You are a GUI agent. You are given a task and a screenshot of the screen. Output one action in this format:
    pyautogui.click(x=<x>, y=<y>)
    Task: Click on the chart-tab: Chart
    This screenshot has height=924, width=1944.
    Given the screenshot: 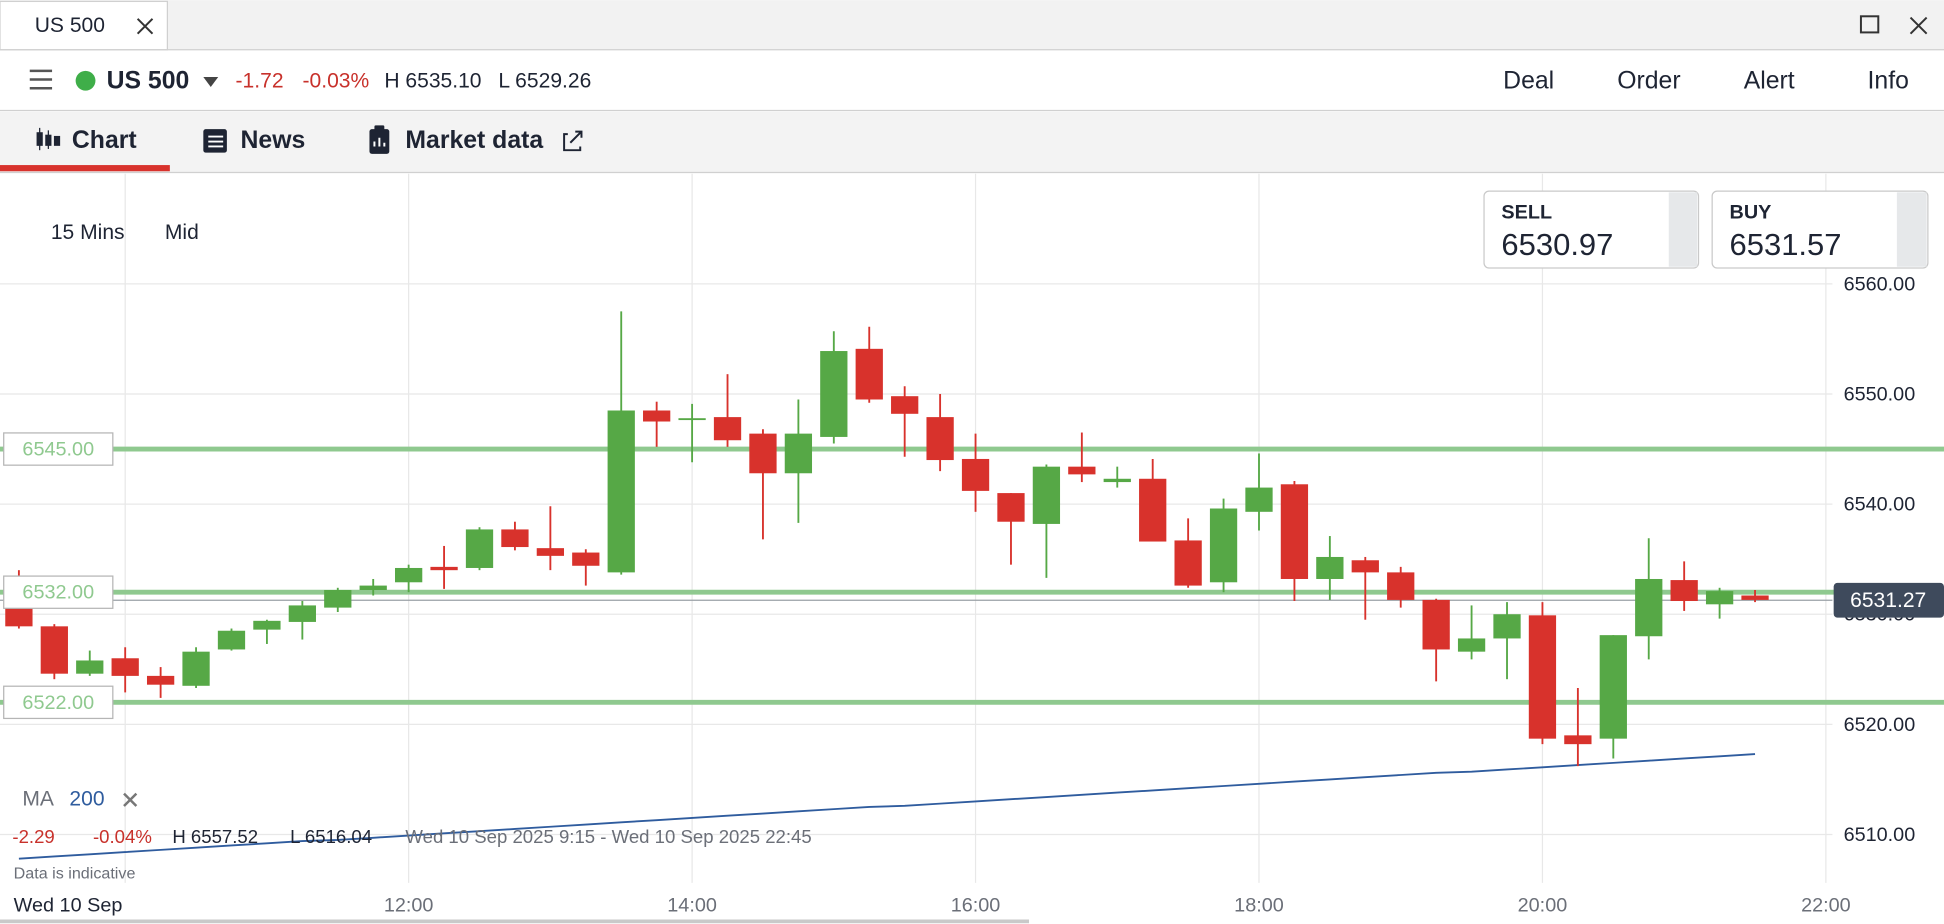 What is the action you would take?
    pyautogui.click(x=104, y=140)
    